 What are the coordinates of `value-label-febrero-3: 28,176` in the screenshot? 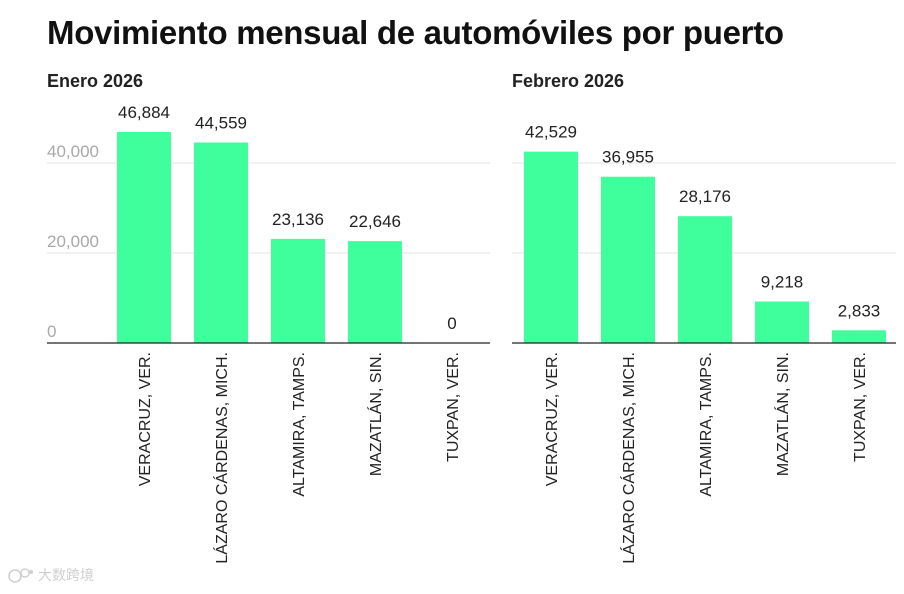 It's located at (705, 196).